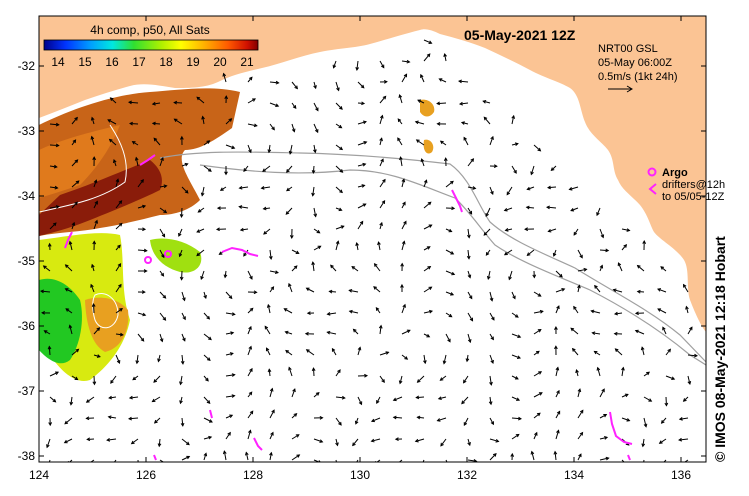 The height and width of the screenshot is (496, 749). Describe the element at coordinates (686, 185) in the screenshot. I see `argo-legend: Argo drifters@12h to 05/05-12Z` at that location.